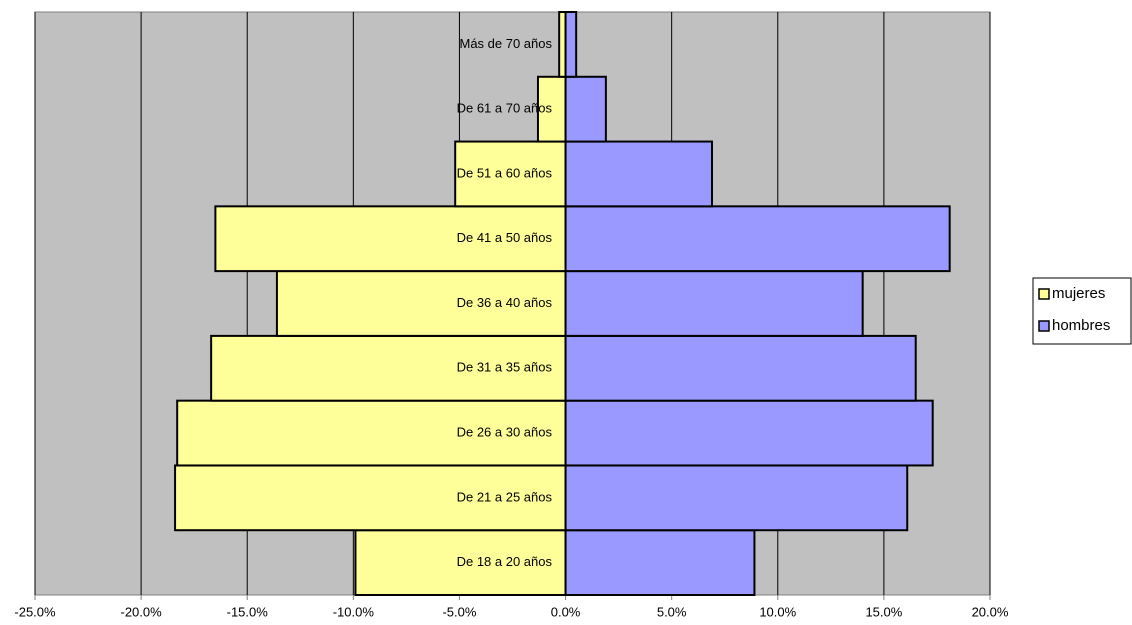 This screenshot has width=1132, height=625. What do you see at coordinates (505, 302) in the screenshot?
I see `y-tick-label: De 36 a 40 años` at bounding box center [505, 302].